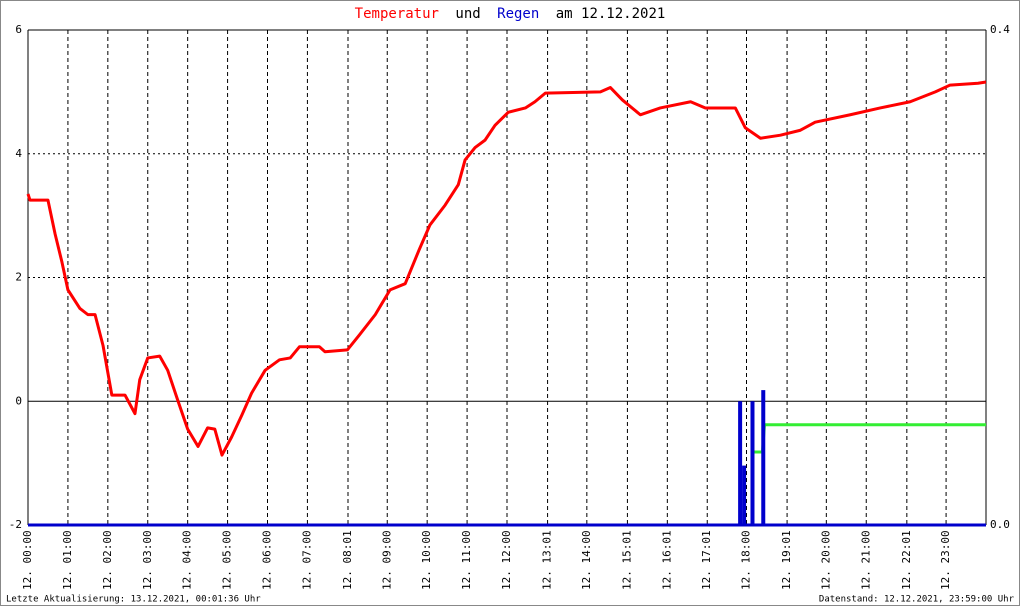 The height and width of the screenshot is (606, 1020). Describe the element at coordinates (386, 560) in the screenshot. I see `x-tick-label: 12. 09:00` at that location.